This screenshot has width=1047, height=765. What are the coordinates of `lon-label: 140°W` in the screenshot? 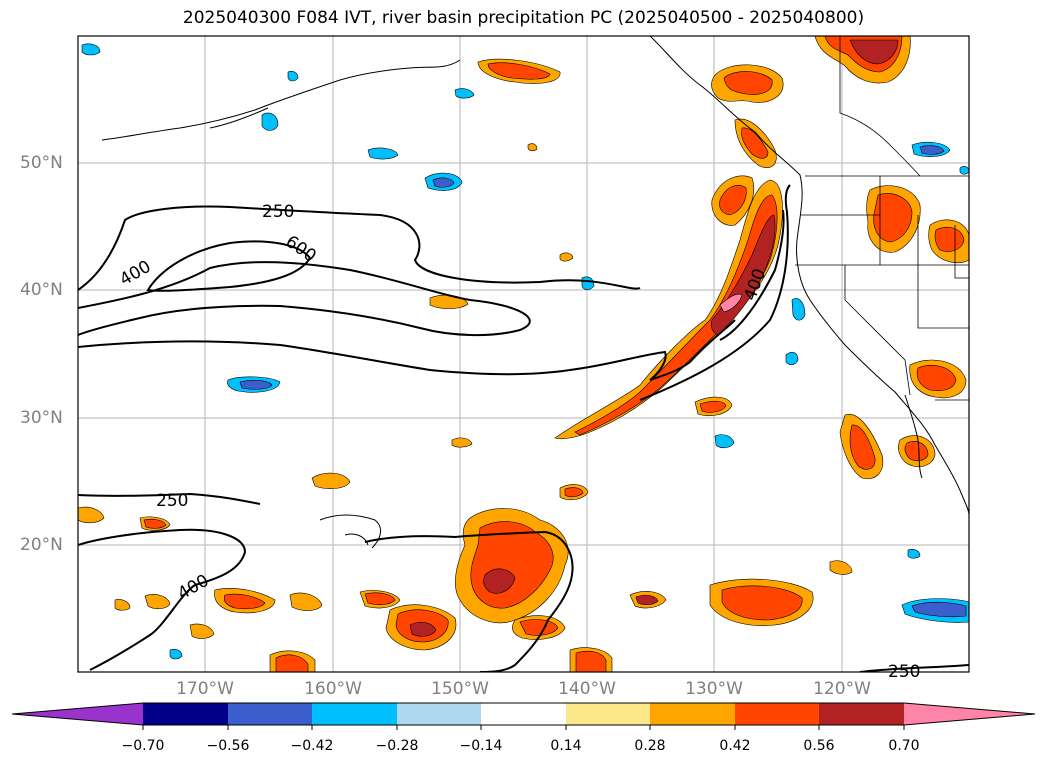 It's located at (587, 689).